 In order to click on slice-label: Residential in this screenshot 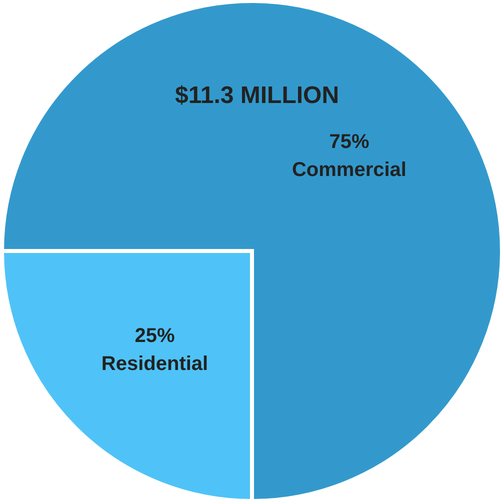, I will do `click(154, 364)`.